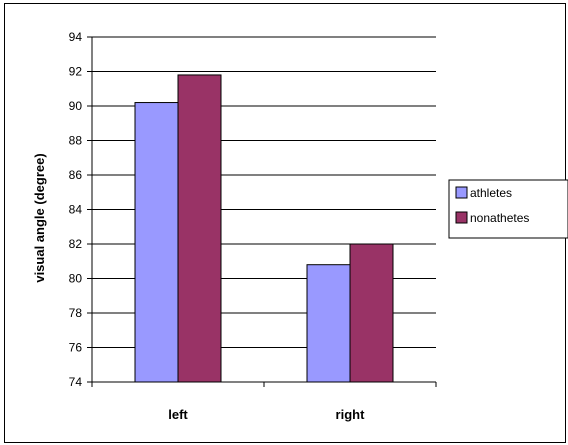 This screenshot has height=445, width=568. I want to click on legend-swatch-nonathetes, so click(461, 217).